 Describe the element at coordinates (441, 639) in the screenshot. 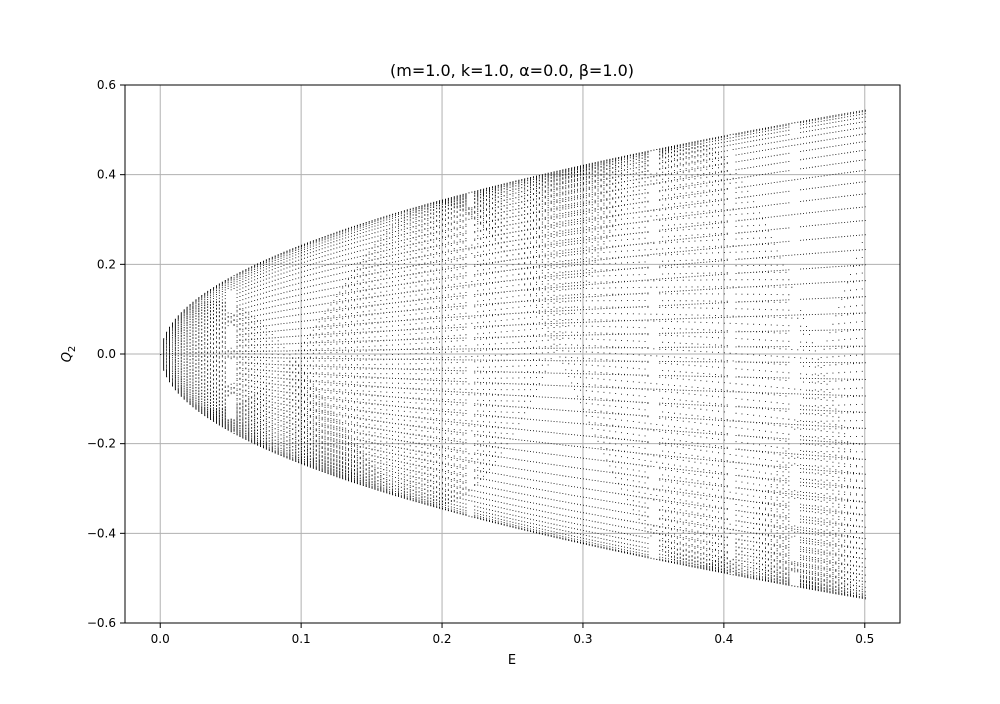

I see `x-tick-label: 0.2` at that location.